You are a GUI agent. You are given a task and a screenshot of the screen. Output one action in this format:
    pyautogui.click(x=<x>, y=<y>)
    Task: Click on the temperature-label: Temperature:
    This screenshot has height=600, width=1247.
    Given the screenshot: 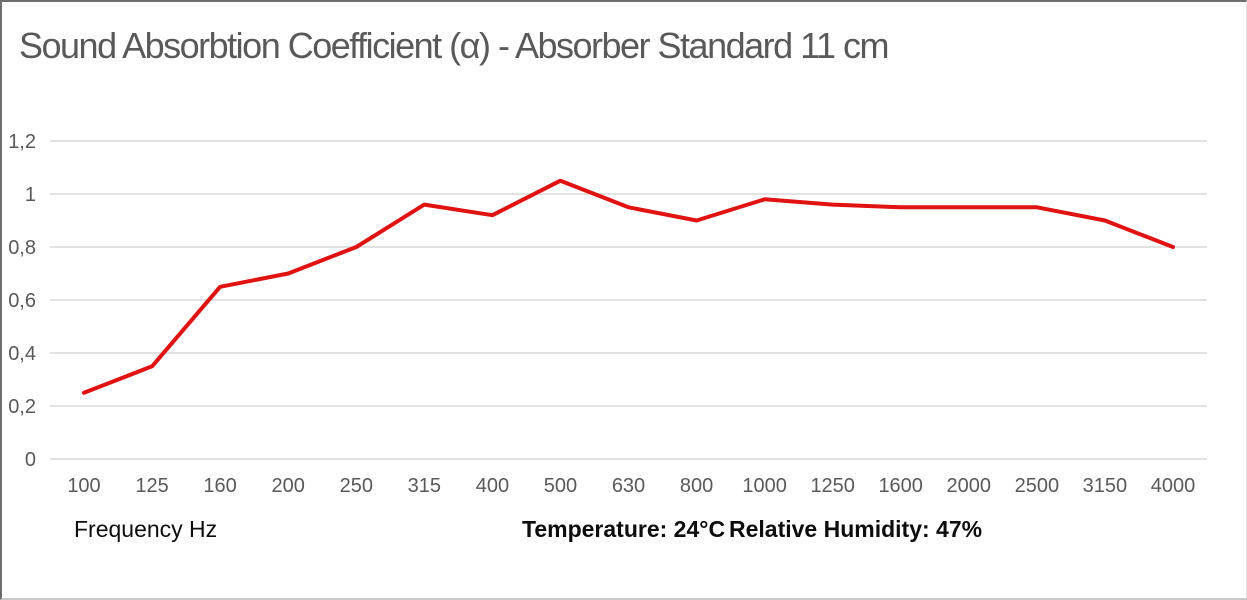 What is the action you would take?
    pyautogui.click(x=595, y=529)
    